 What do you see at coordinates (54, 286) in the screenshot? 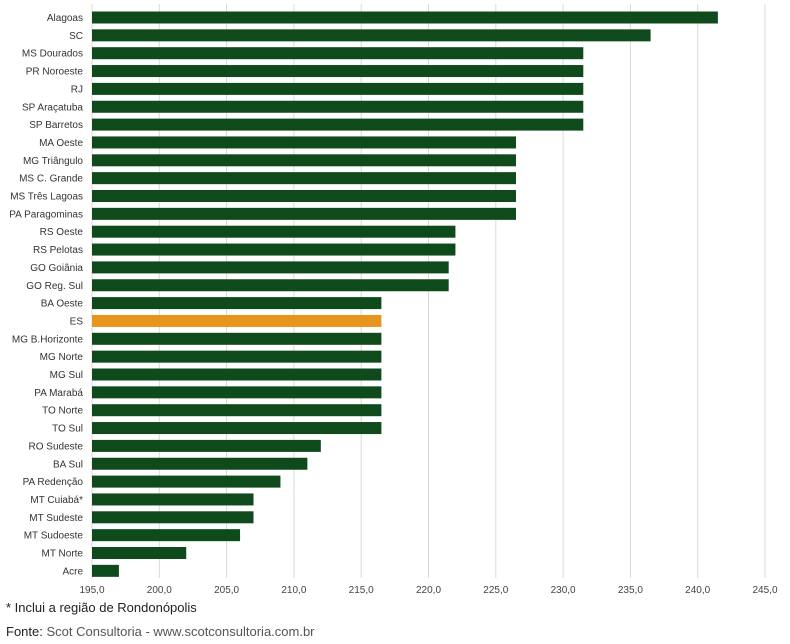
I see `category-label: GO Reg. Sul` at bounding box center [54, 286].